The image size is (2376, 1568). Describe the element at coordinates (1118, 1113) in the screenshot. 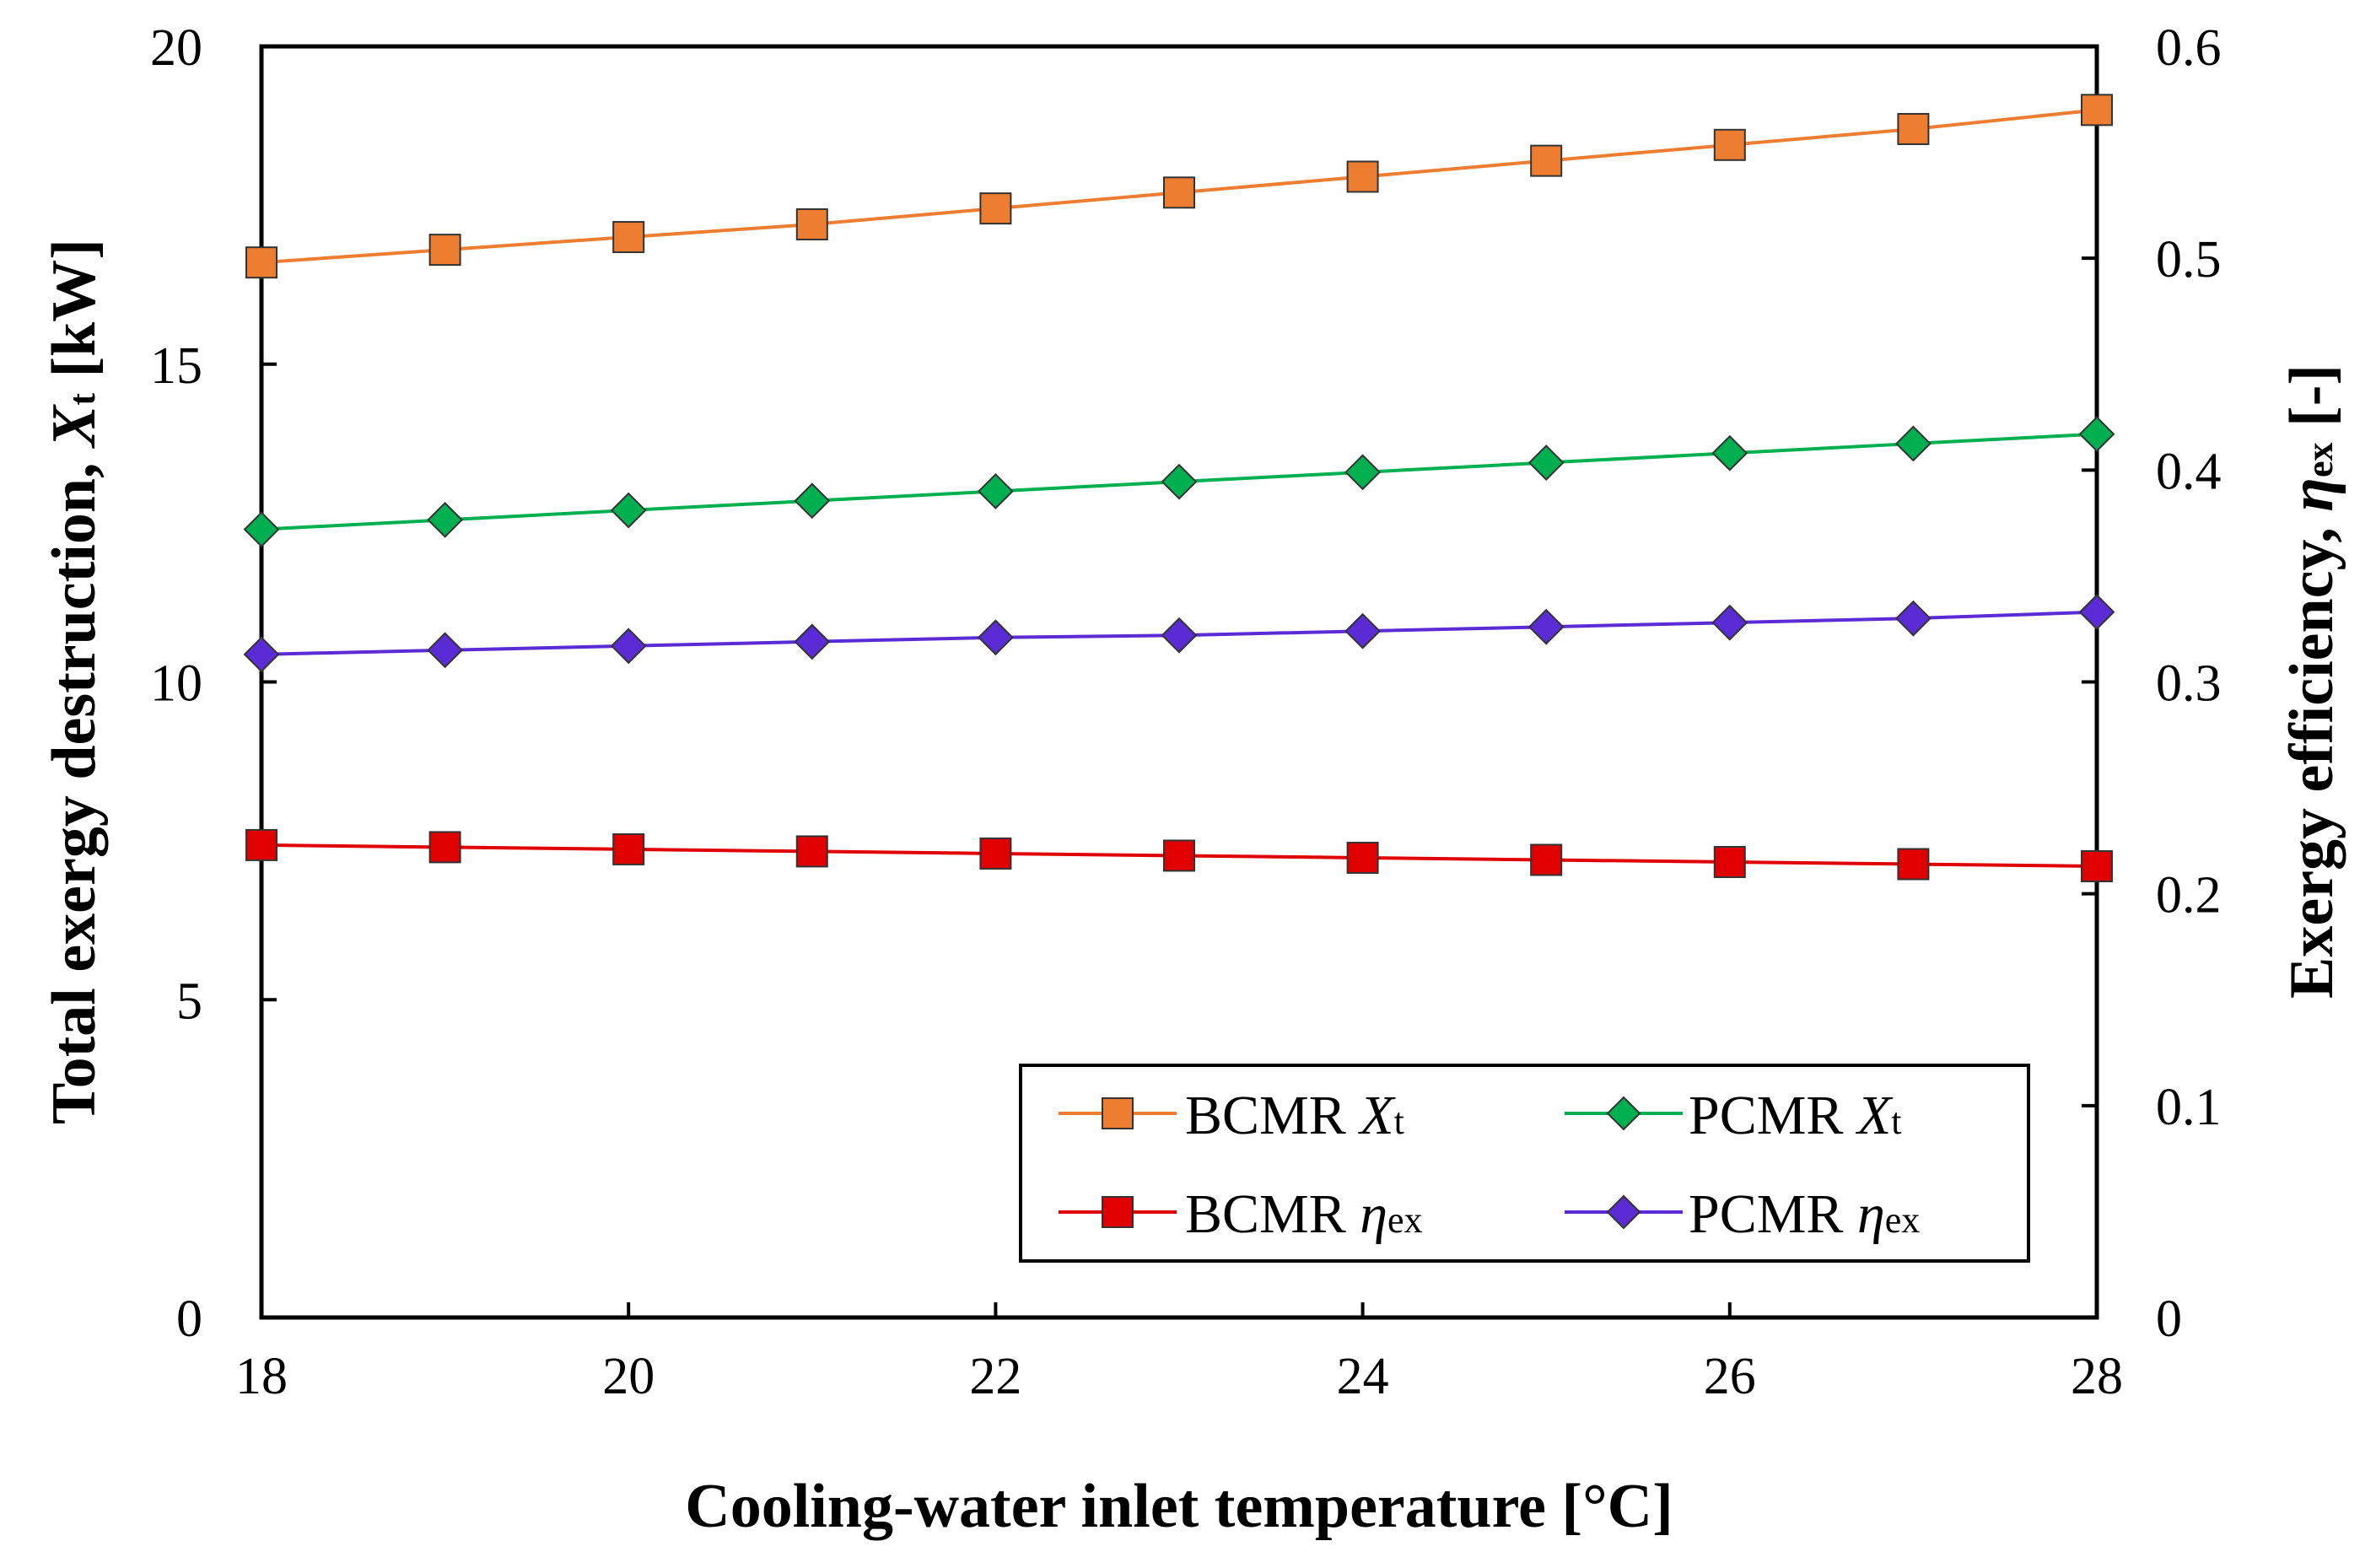

I see `legend-marker-bcmr-xt` at that location.